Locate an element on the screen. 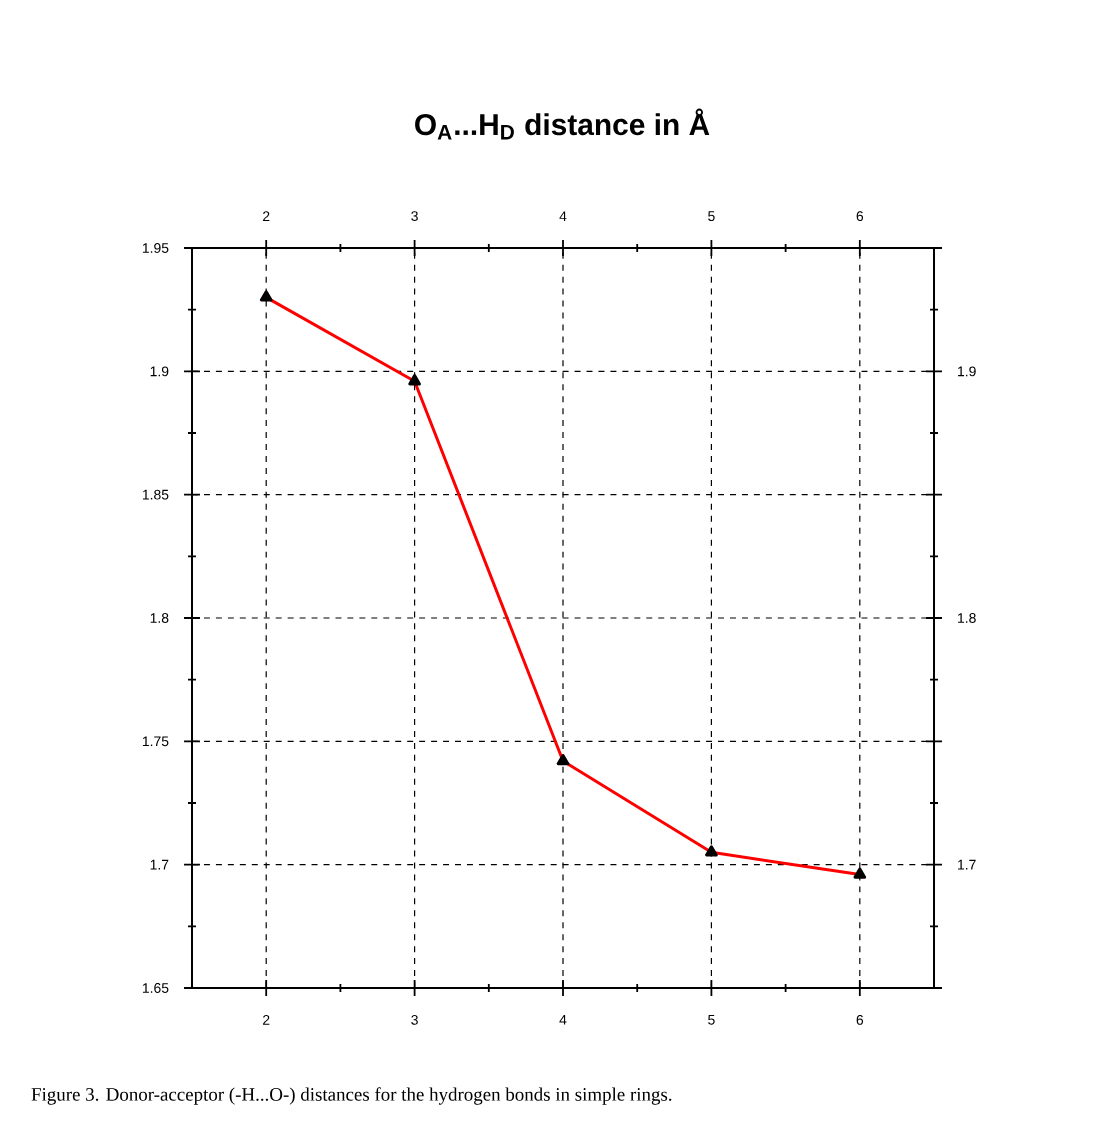  chart-title: O$_{A}$...H$_{D}$ distance in Å is located at coordinates (562, 124).